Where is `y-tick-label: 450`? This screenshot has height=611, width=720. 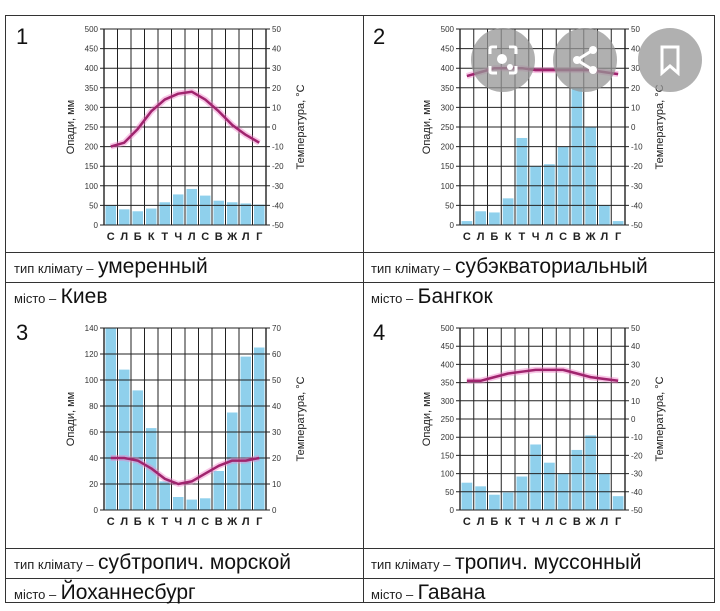
y-tick-label: 450 is located at coordinates (448, 49).